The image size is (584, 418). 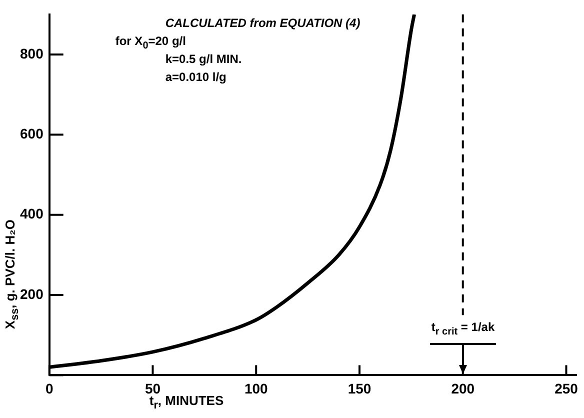 I want to click on y-tick-label: 400, so click(x=32, y=214).